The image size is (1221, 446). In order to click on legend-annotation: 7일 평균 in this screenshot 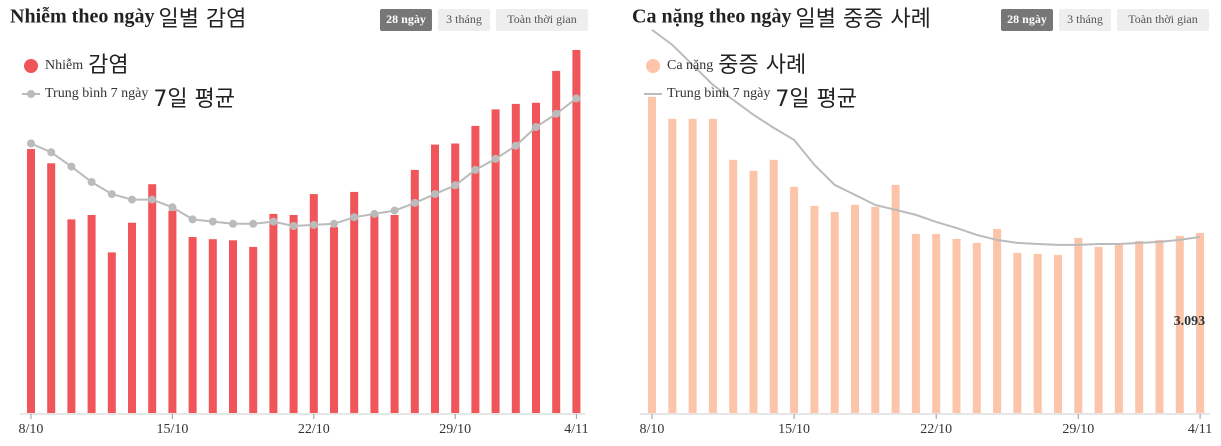, I will do `click(194, 99)`.